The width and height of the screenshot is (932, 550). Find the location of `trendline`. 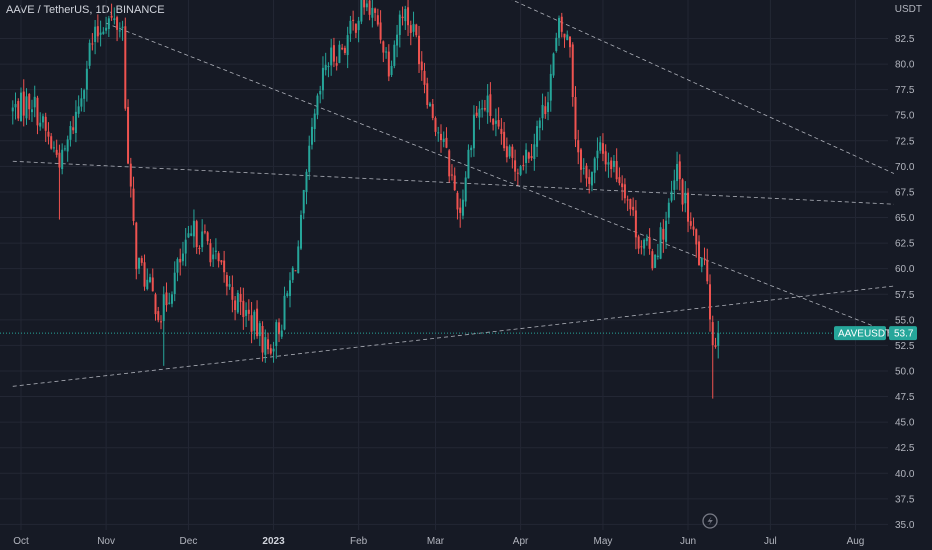

trendline is located at coordinates (453, 182).